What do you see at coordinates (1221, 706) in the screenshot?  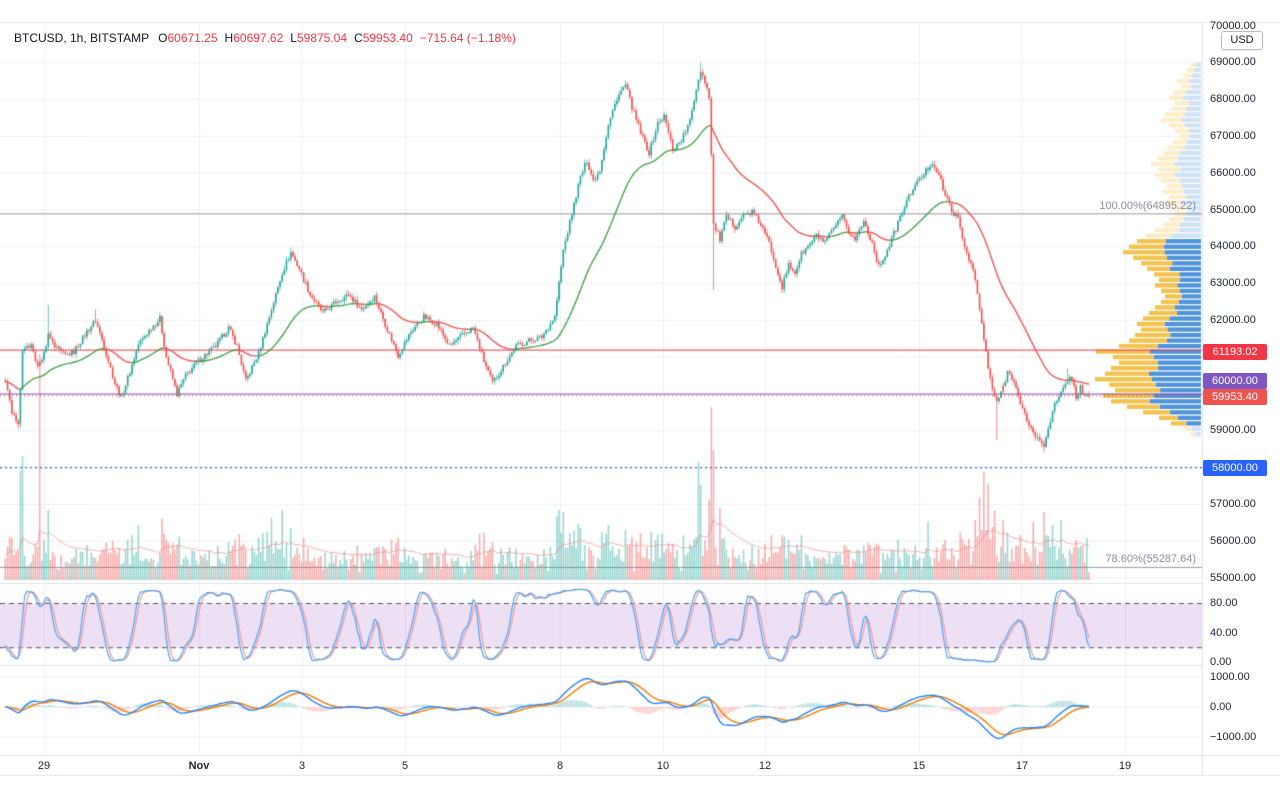 I see `macd-axis-label: 0.00` at bounding box center [1221, 706].